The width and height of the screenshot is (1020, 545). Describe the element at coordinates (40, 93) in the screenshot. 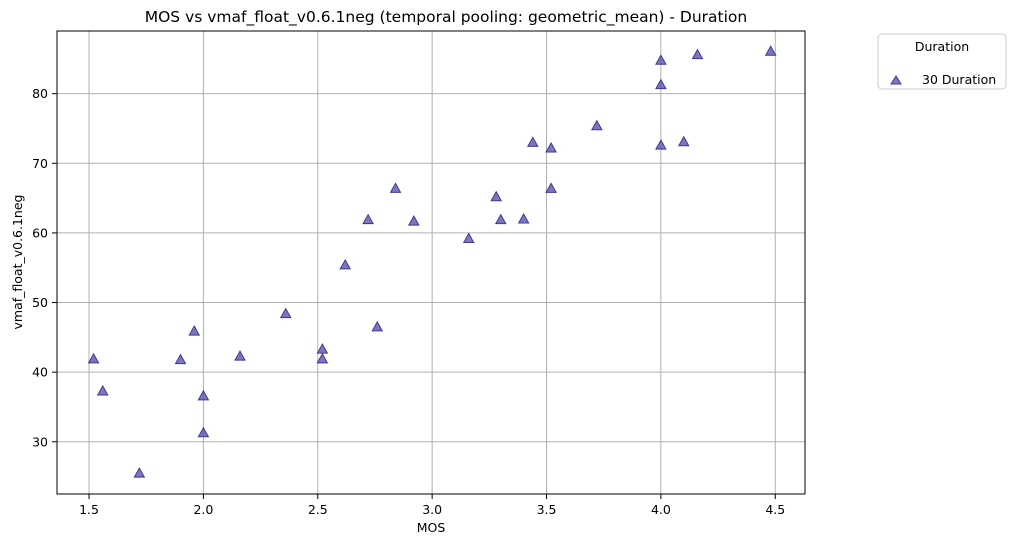

I see `y-tick-label: 80` at that location.